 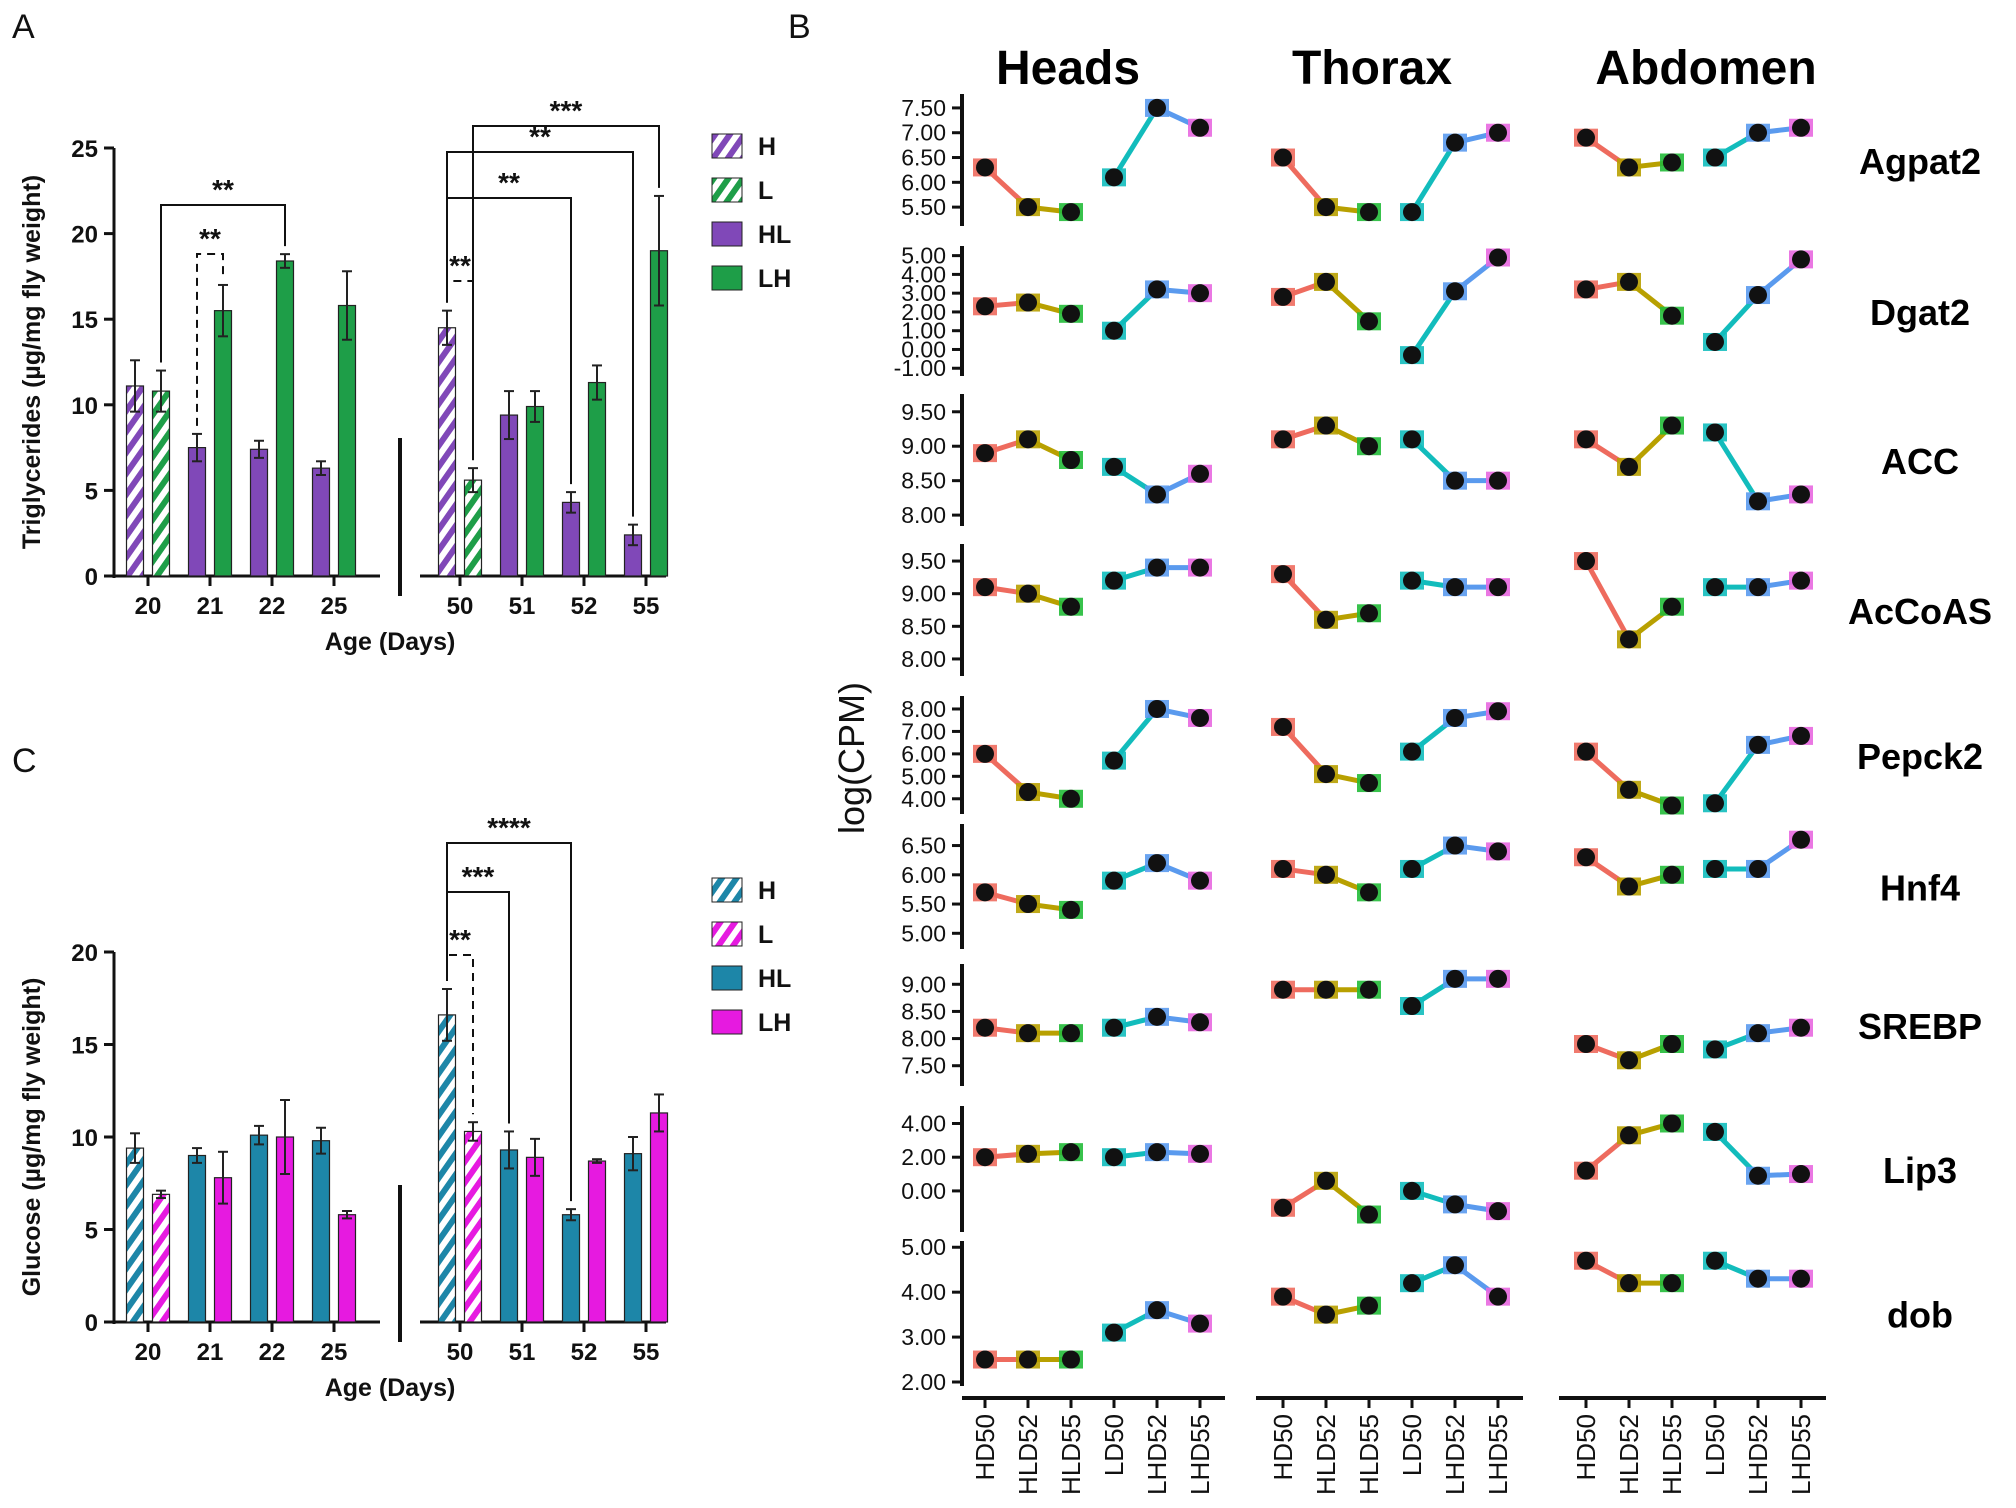 What do you see at coordinates (84, 953) in the screenshot?
I see `y-tick-label: 20` at bounding box center [84, 953].